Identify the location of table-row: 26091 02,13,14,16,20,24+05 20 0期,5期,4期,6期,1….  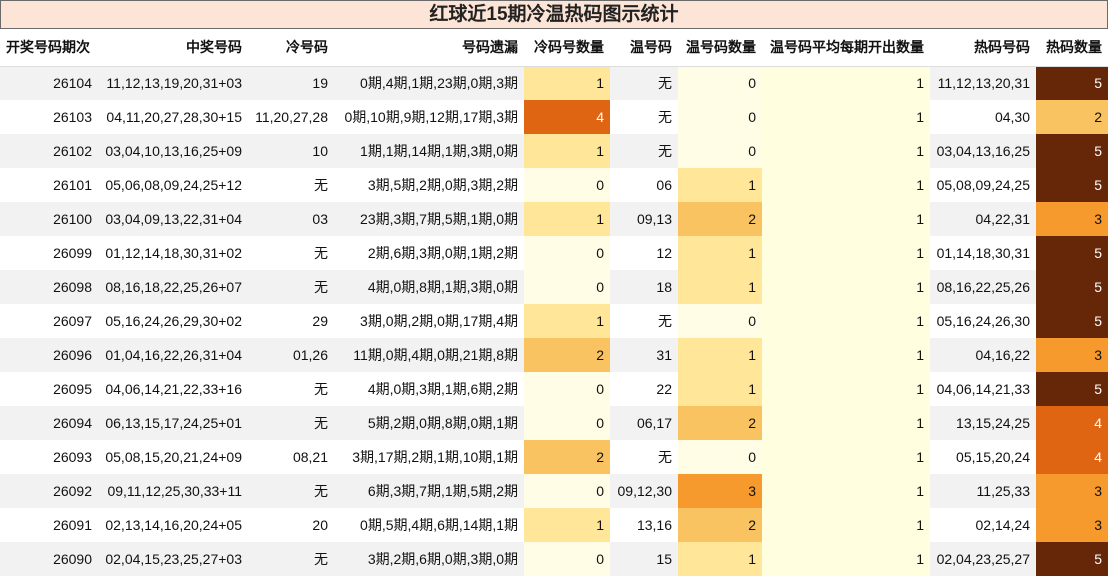
(554, 525).